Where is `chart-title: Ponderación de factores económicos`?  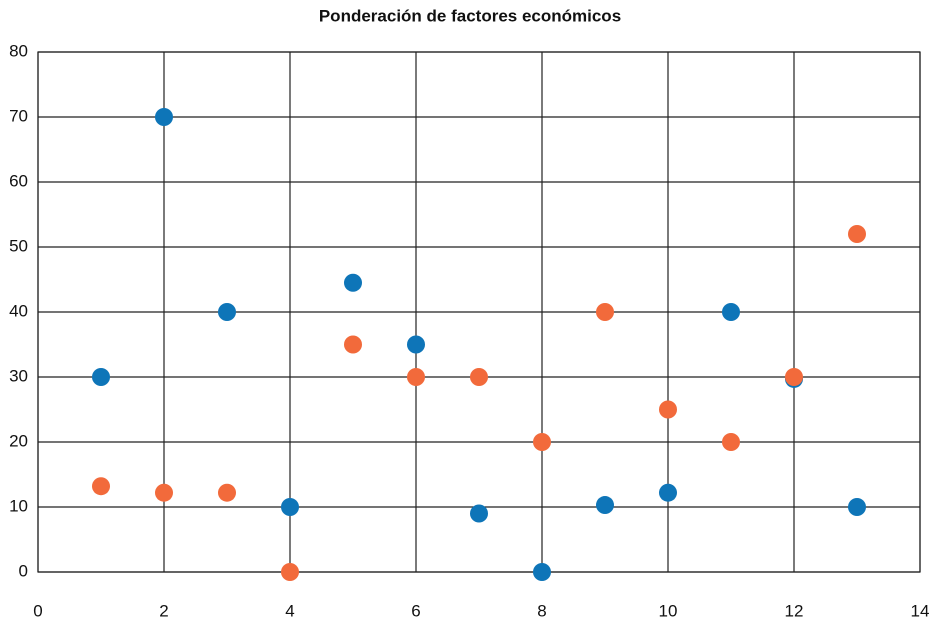
chart-title: Ponderación de factores económicos is located at coordinates (470, 15).